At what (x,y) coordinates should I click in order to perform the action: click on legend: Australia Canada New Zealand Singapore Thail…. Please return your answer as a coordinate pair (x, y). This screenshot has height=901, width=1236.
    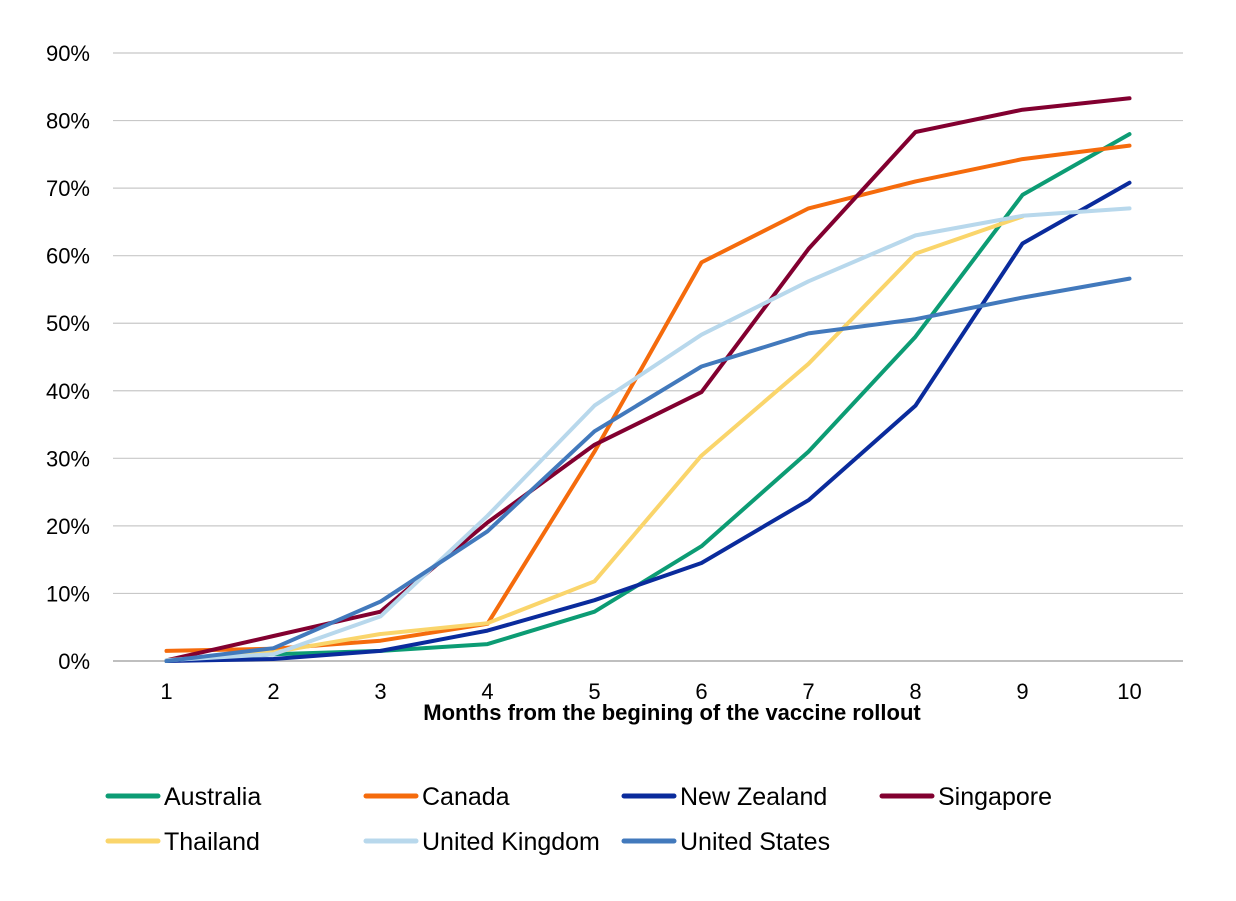
    Looking at the image, I should click on (578, 819).